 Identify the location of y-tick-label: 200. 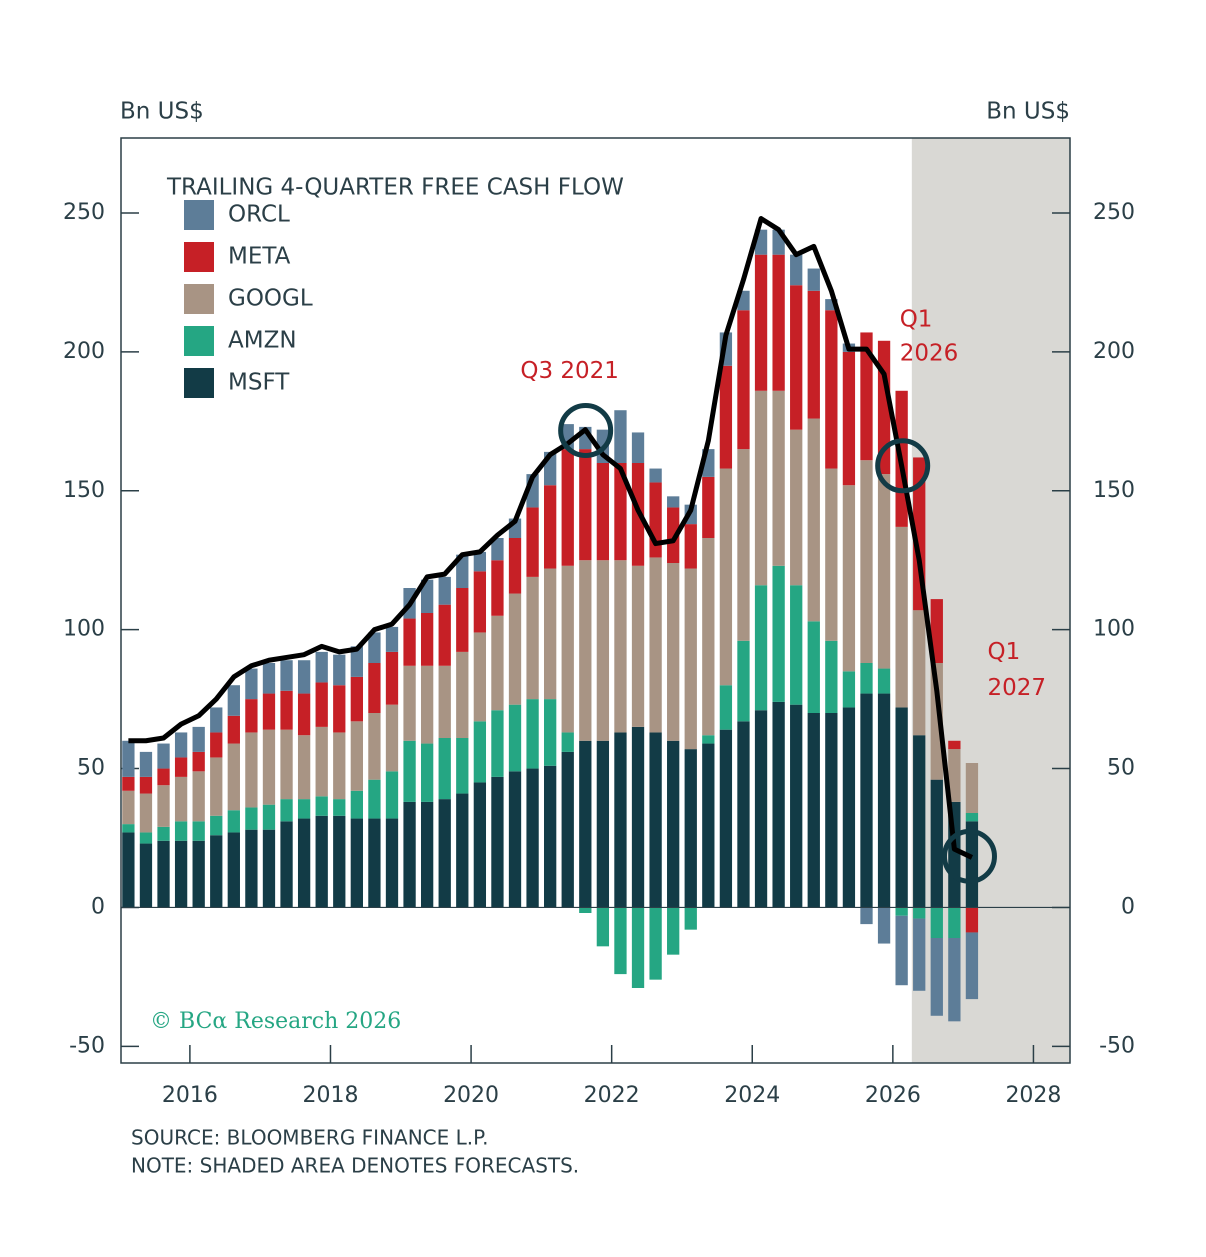
(84, 351).